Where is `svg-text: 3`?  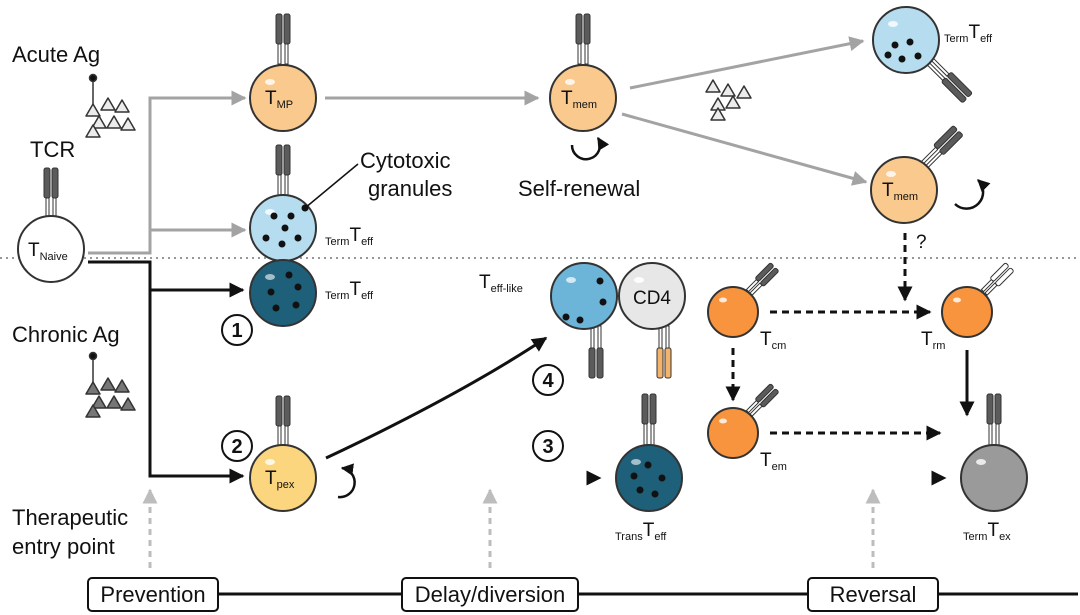
svg-text: 3 is located at coordinates (547, 447).